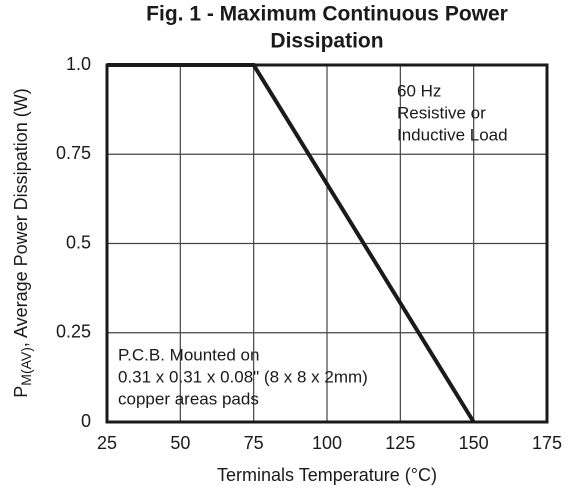  What do you see at coordinates (73, 153) in the screenshot?
I see `y-tick-label: 0.75` at bounding box center [73, 153].